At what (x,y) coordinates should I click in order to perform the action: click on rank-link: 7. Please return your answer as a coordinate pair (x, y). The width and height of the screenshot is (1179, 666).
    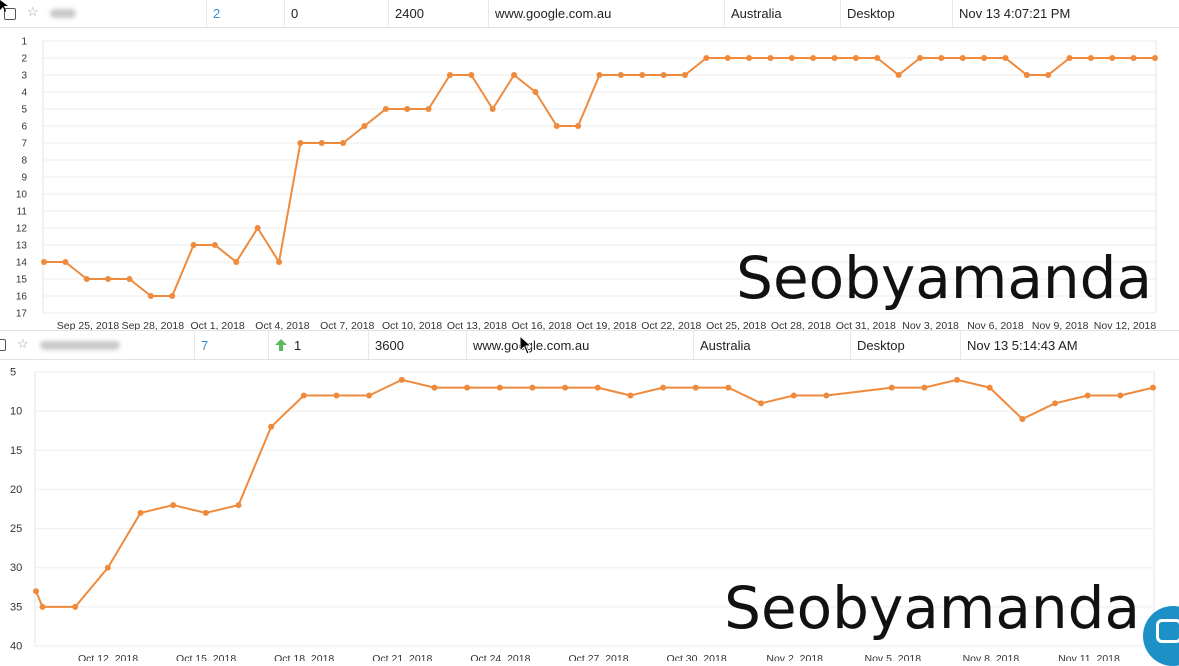
    Looking at the image, I should click on (205, 345).